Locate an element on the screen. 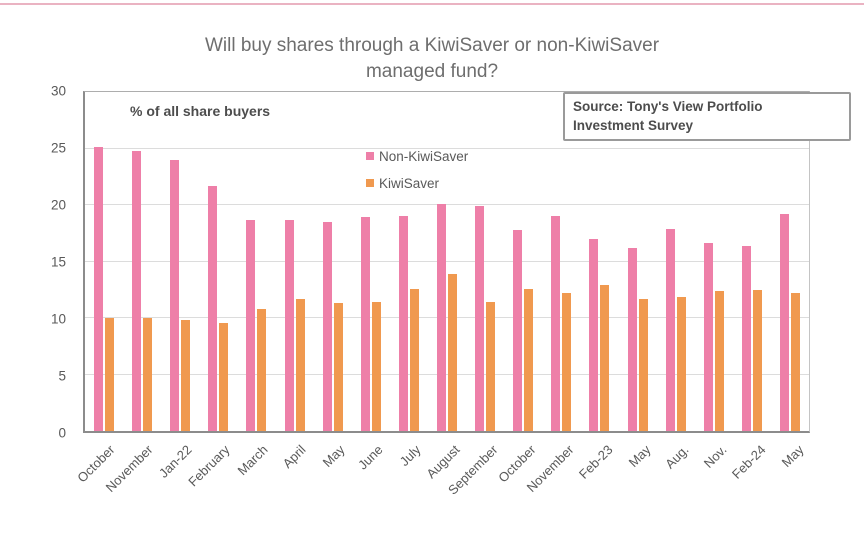  y-tick-label: 15 is located at coordinates (58, 262).